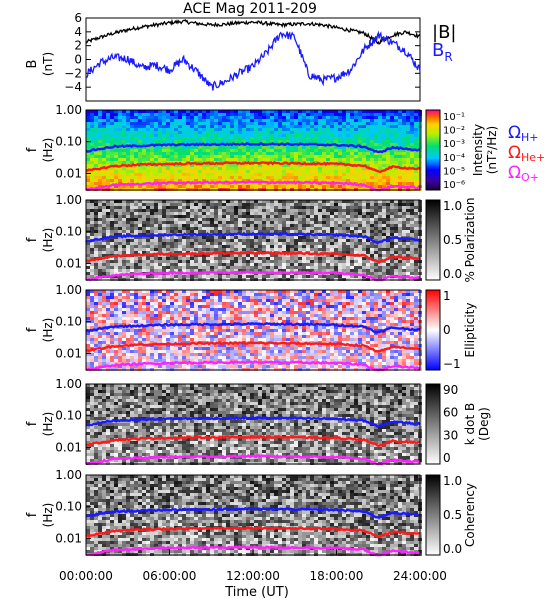 This screenshot has height=604, width=550. I want to click on colorbar-tick-intensity: 10⁻³, so click(454, 144).